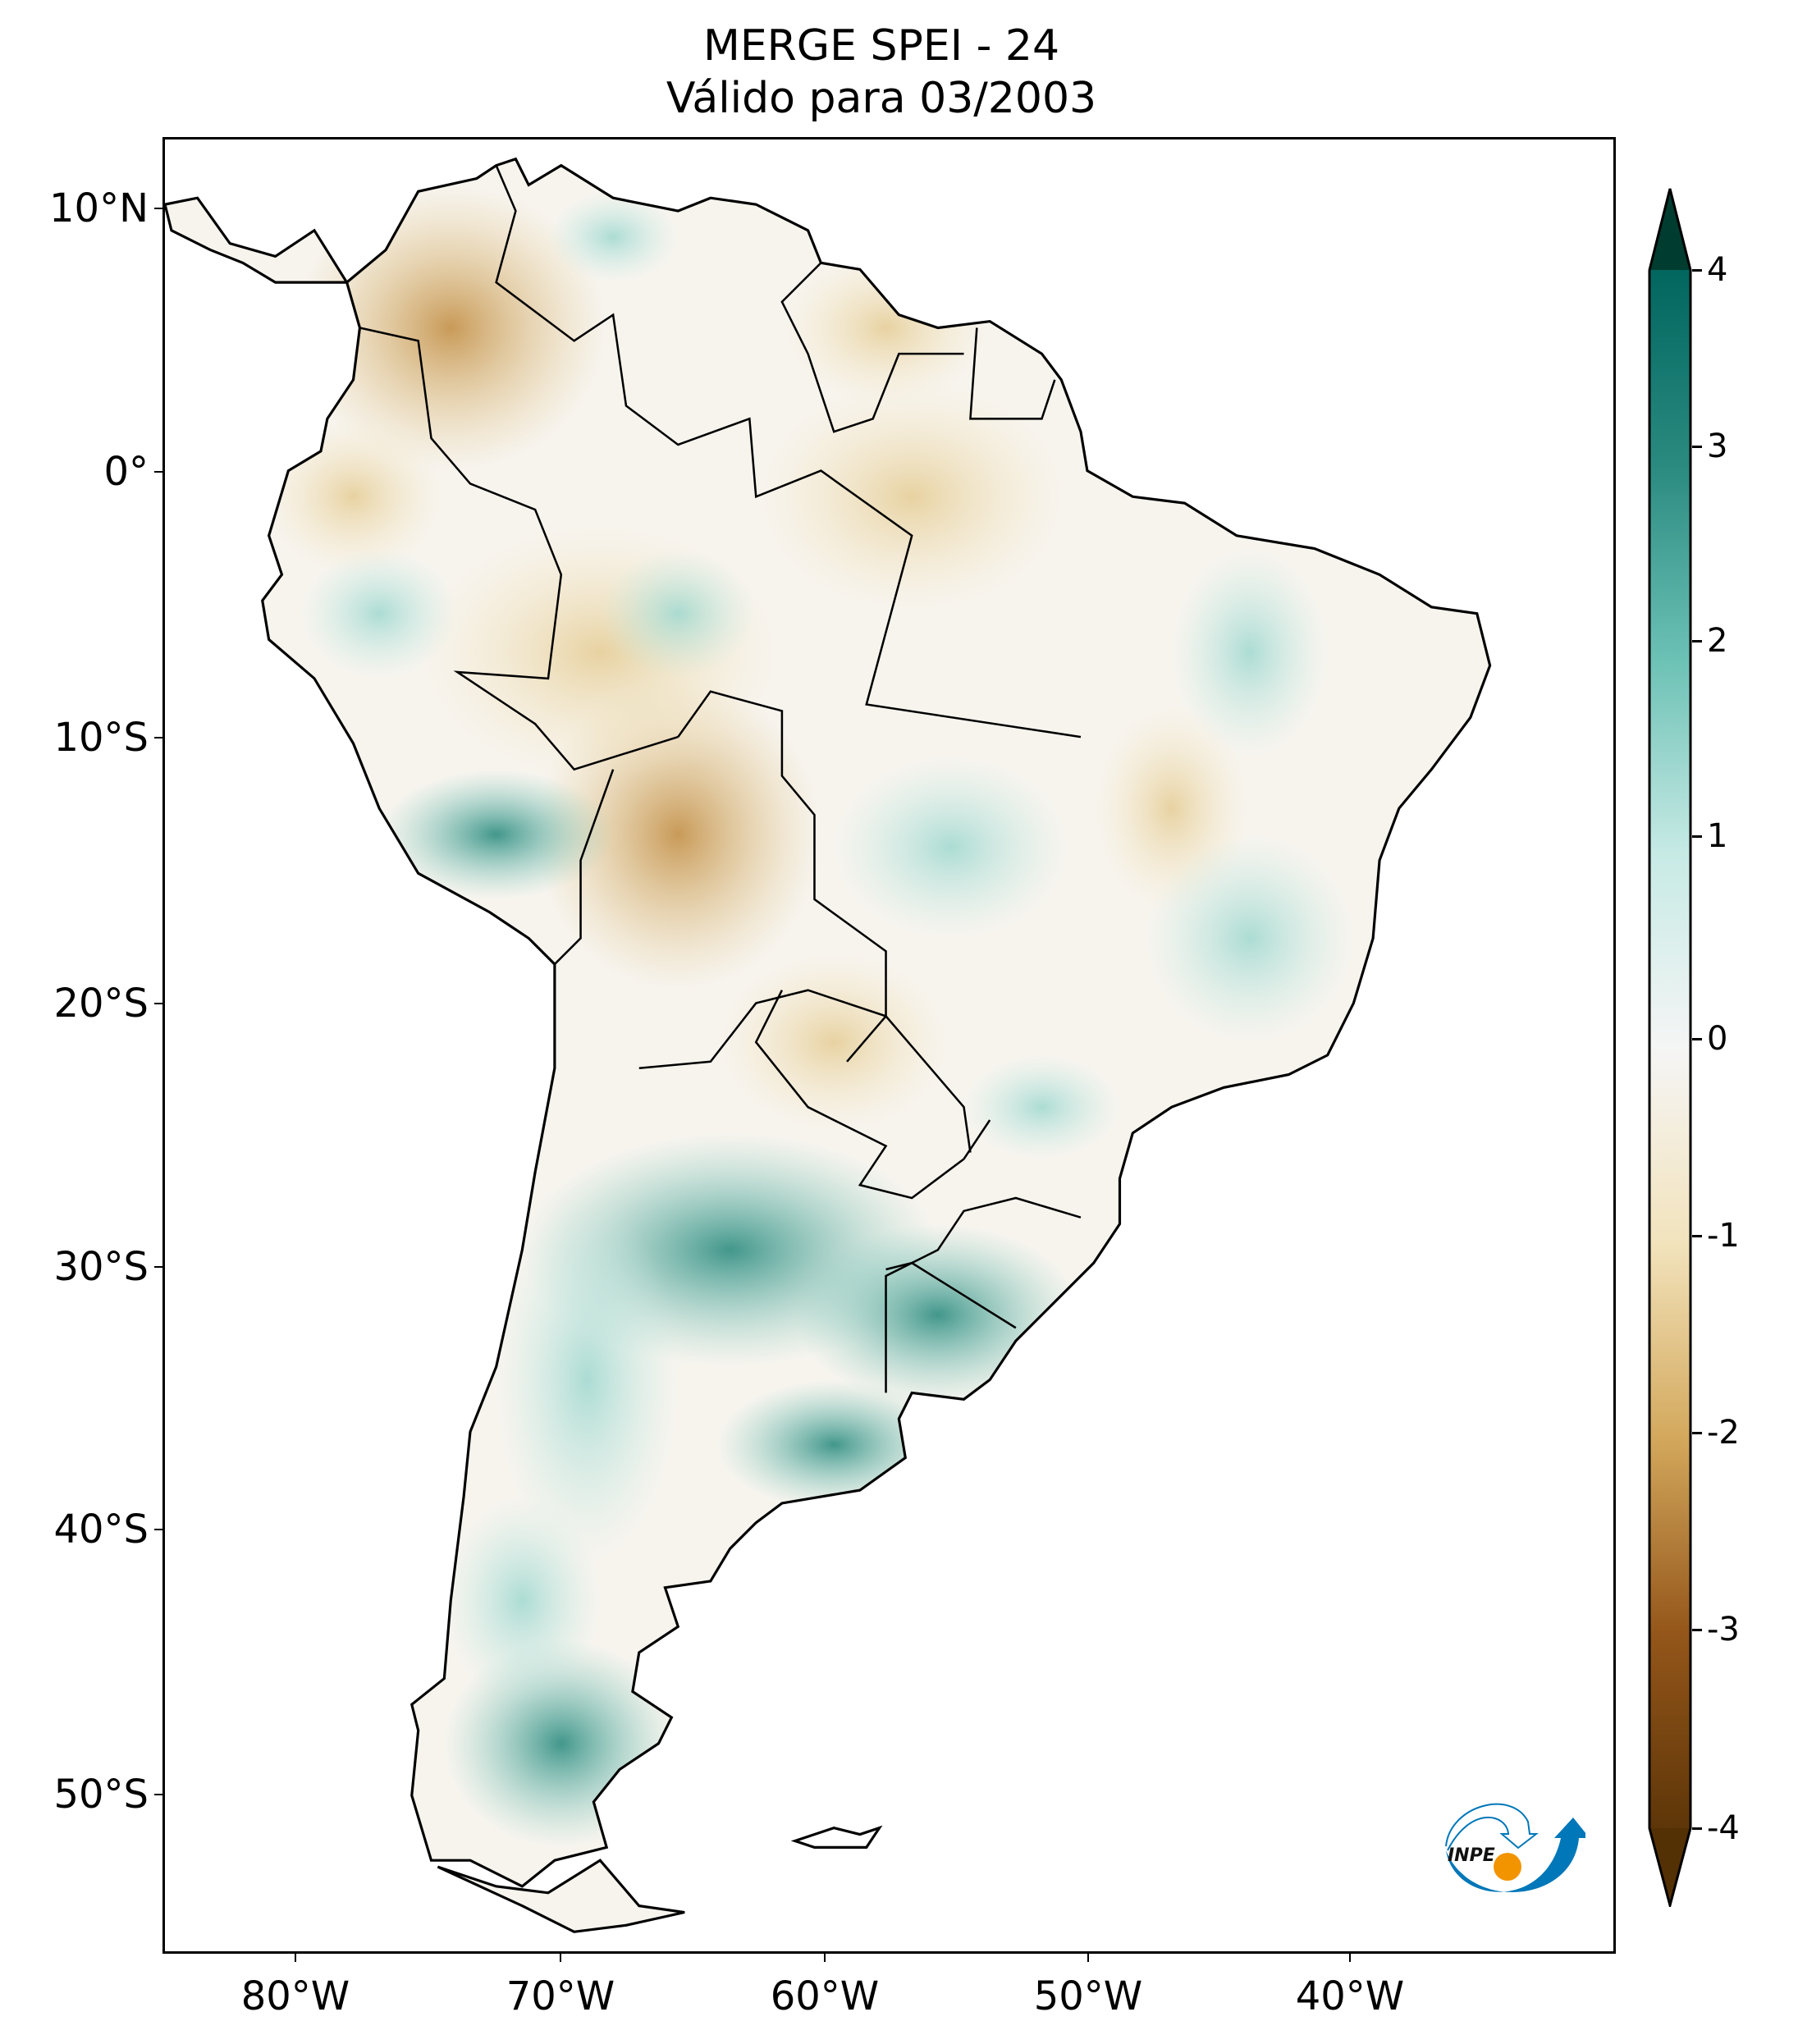 The width and height of the screenshot is (1798, 2044). What do you see at coordinates (1723, 1433) in the screenshot?
I see `colorbar-label: -2` at bounding box center [1723, 1433].